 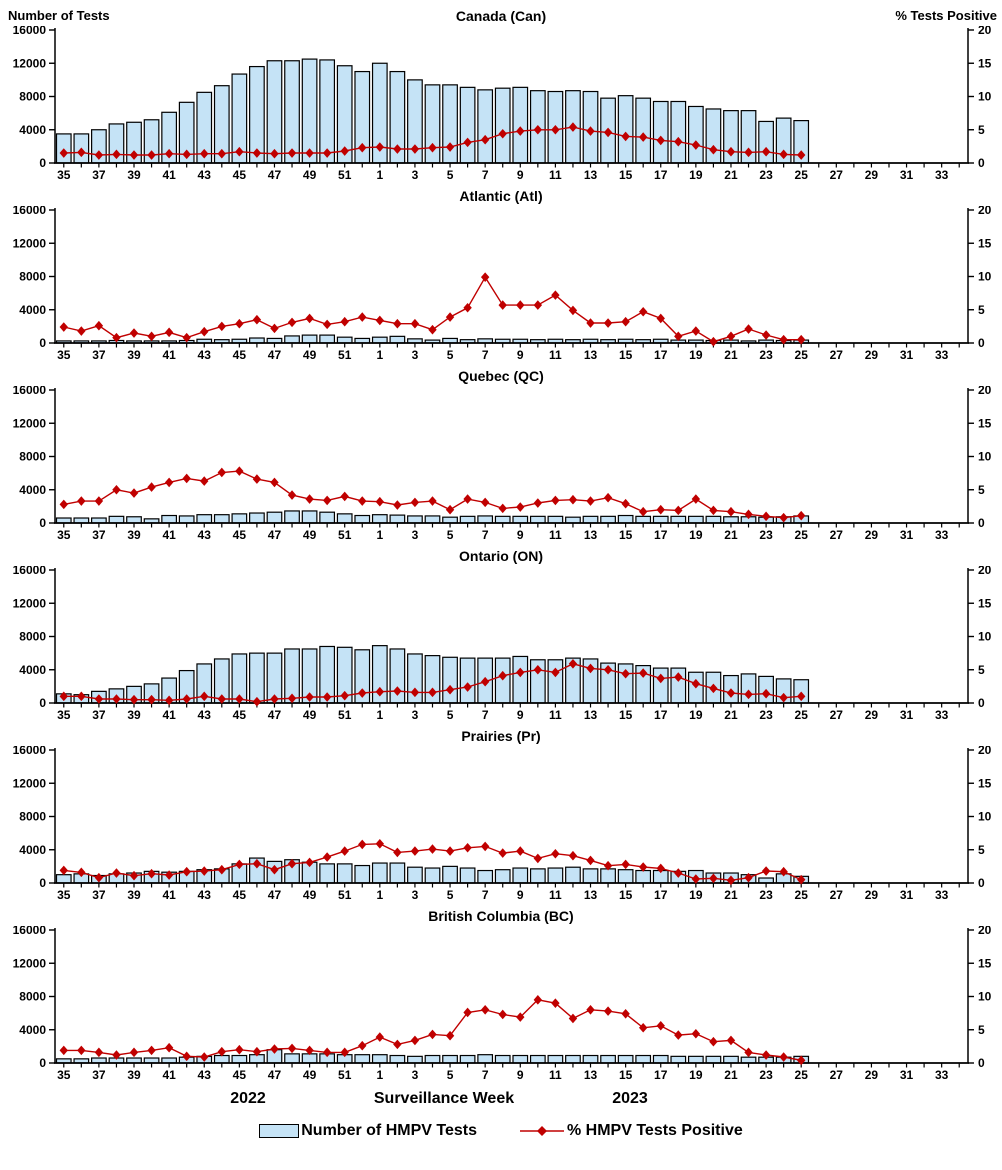 I want to click on surveillance-week-label: Surveillance Week, so click(x=444, y=1098).